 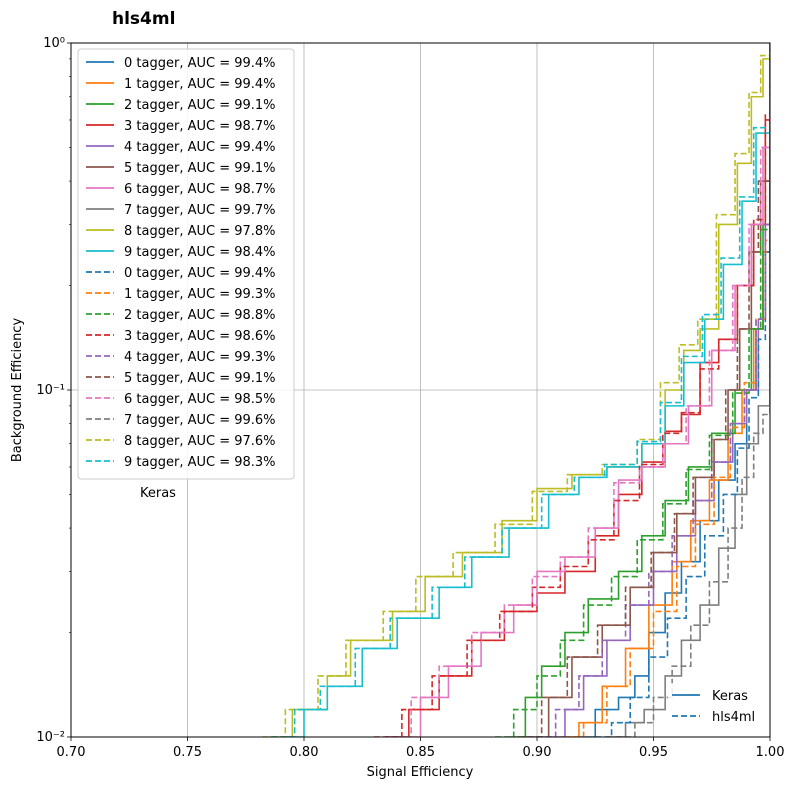 I want to click on legend-label: 2 tagger, AUC = 99.1%, so click(x=200, y=105).